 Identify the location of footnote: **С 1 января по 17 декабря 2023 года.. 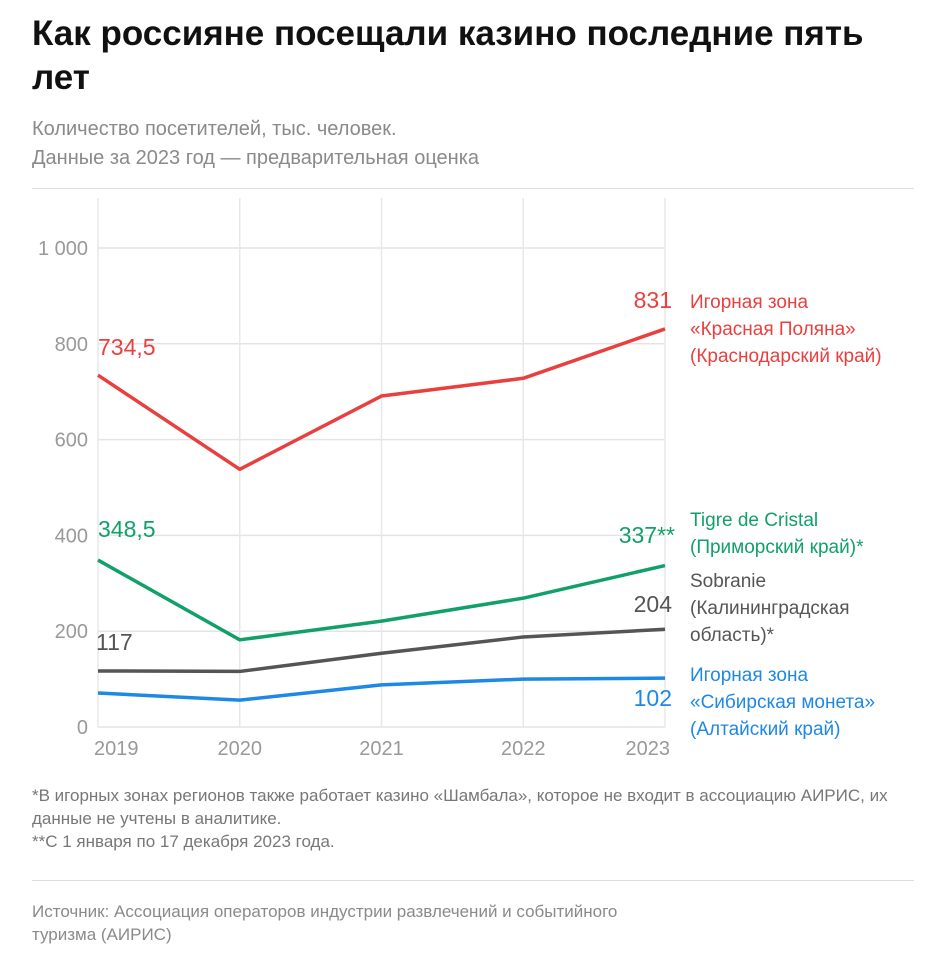
(183, 841).